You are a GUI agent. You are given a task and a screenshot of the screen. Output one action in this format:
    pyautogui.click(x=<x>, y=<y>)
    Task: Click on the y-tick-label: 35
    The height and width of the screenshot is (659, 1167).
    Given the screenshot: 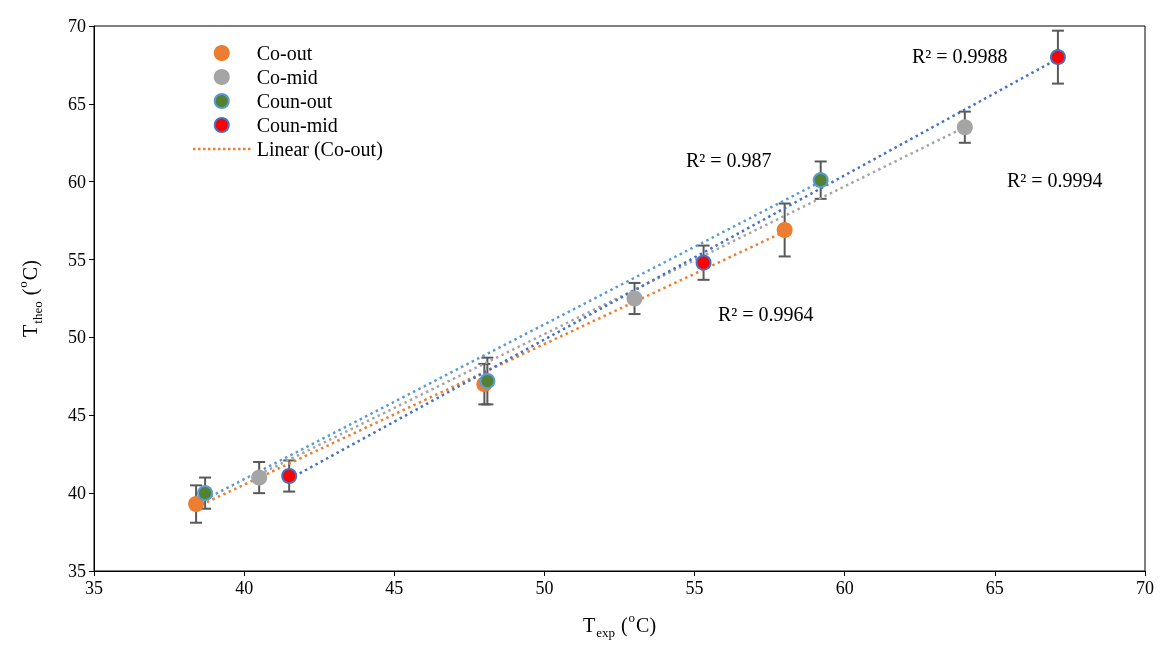 What is the action you would take?
    pyautogui.click(x=77, y=571)
    